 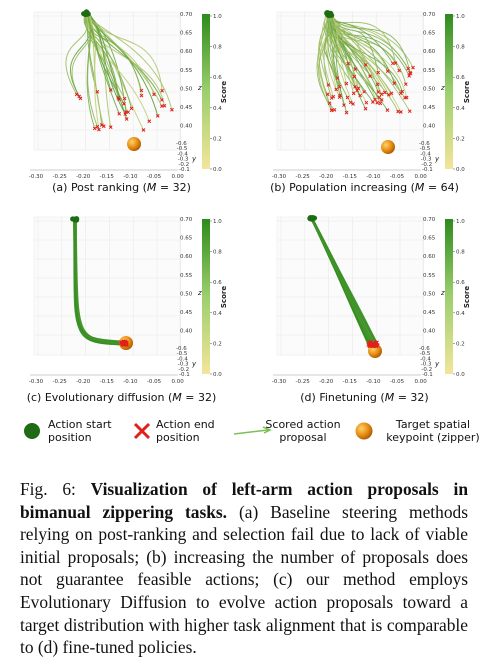 What do you see at coordinates (217, 222) in the screenshot?
I see `colorbar-tick-label: 1.0` at bounding box center [217, 222].